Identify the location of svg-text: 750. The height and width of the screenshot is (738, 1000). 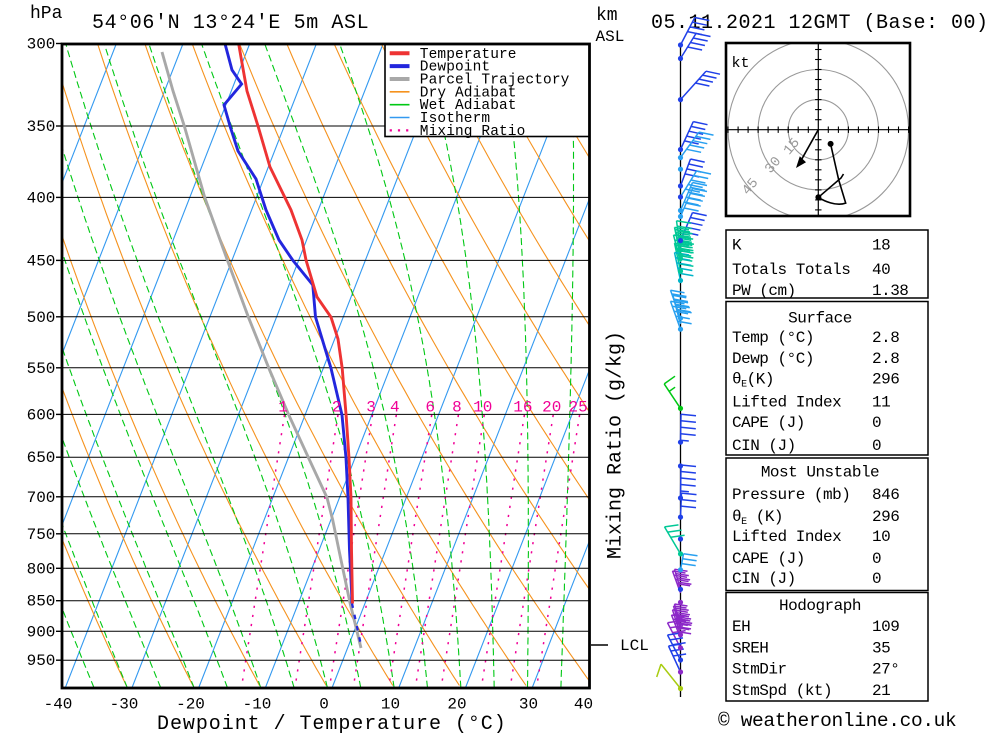
(41, 535).